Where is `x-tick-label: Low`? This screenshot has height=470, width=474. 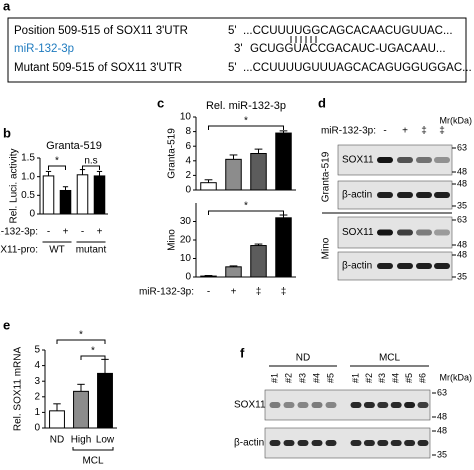
x-tick-label: Low is located at coordinates (105, 440).